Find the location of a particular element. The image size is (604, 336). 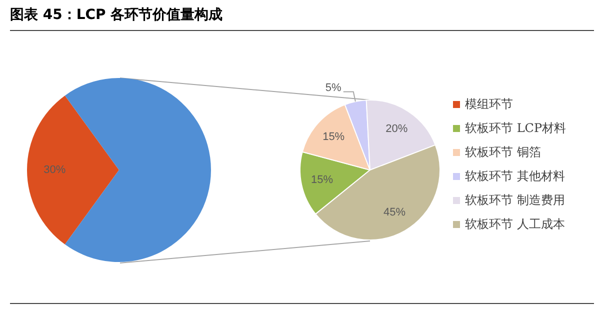

legend-label: 软板环节 铜箔 is located at coordinates (503, 152).